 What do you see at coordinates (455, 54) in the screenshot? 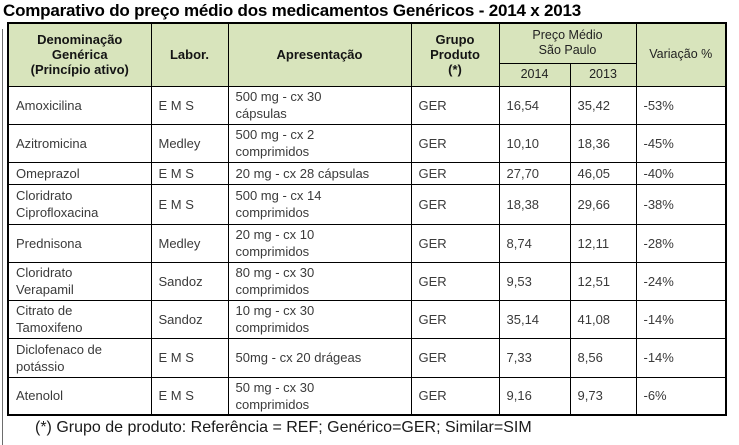
I see `header-grupo-produto: Grupo Produto (*)` at bounding box center [455, 54].